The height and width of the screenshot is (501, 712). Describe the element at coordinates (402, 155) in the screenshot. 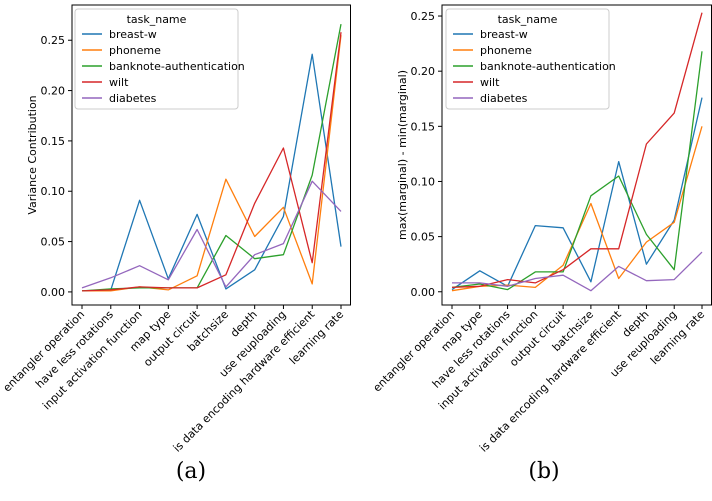

I see `y-axis-label: max(marginal) - min(marginal)` at that location.